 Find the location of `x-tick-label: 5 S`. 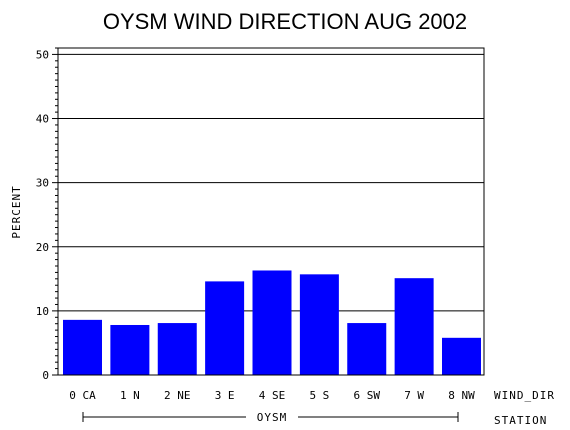

x-tick-label: 5 S is located at coordinates (319, 395).